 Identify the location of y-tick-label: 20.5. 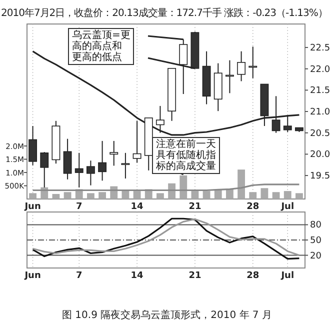
(320, 133).